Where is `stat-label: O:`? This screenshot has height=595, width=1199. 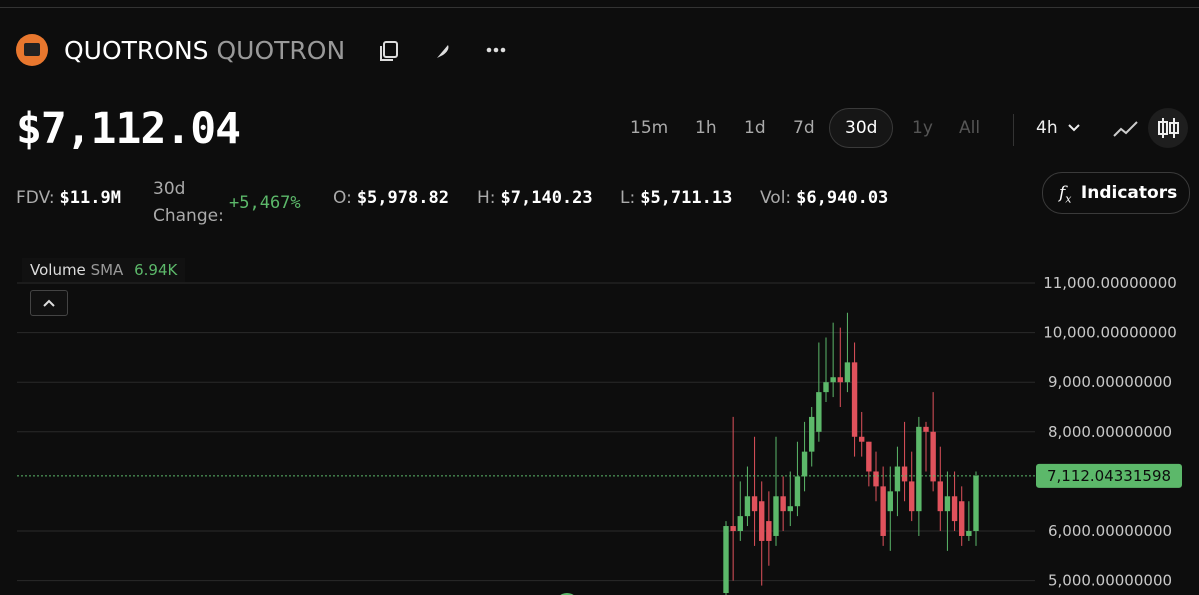
stat-label: O: is located at coordinates (342, 198).